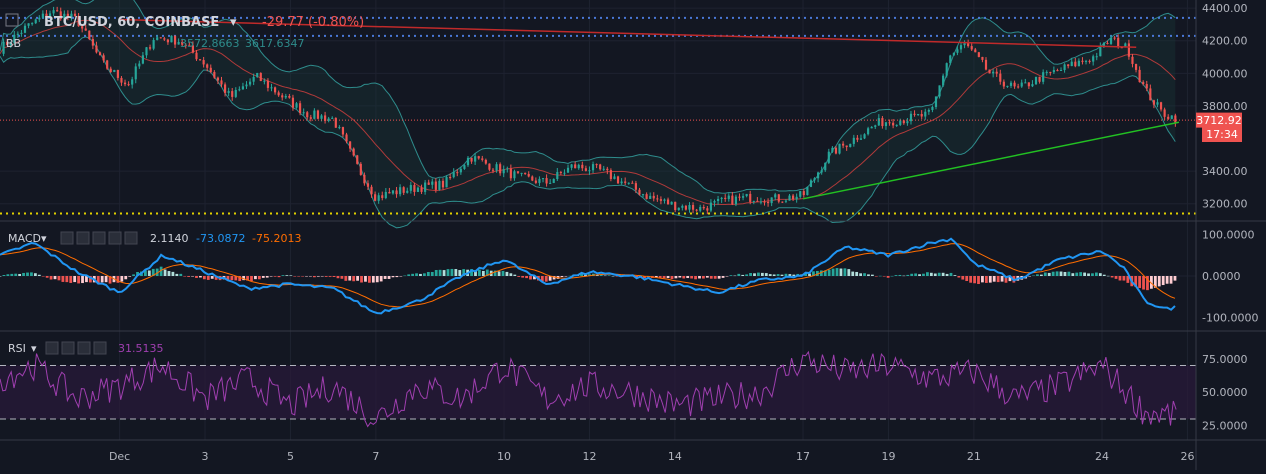  What do you see at coordinates (375, 456) in the screenshot?
I see `time-axis-label: 7` at bounding box center [375, 456].